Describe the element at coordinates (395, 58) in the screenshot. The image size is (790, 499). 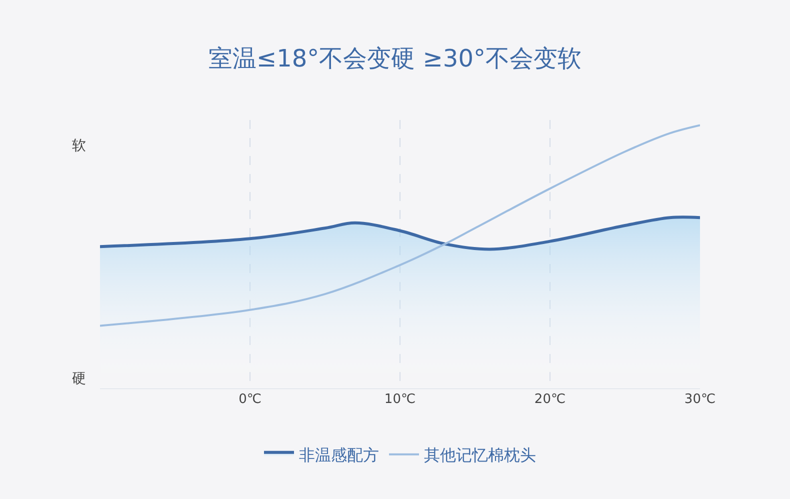
I see `chart-title: 室温≤18°不会变硬 ≥30°不会变软` at that location.